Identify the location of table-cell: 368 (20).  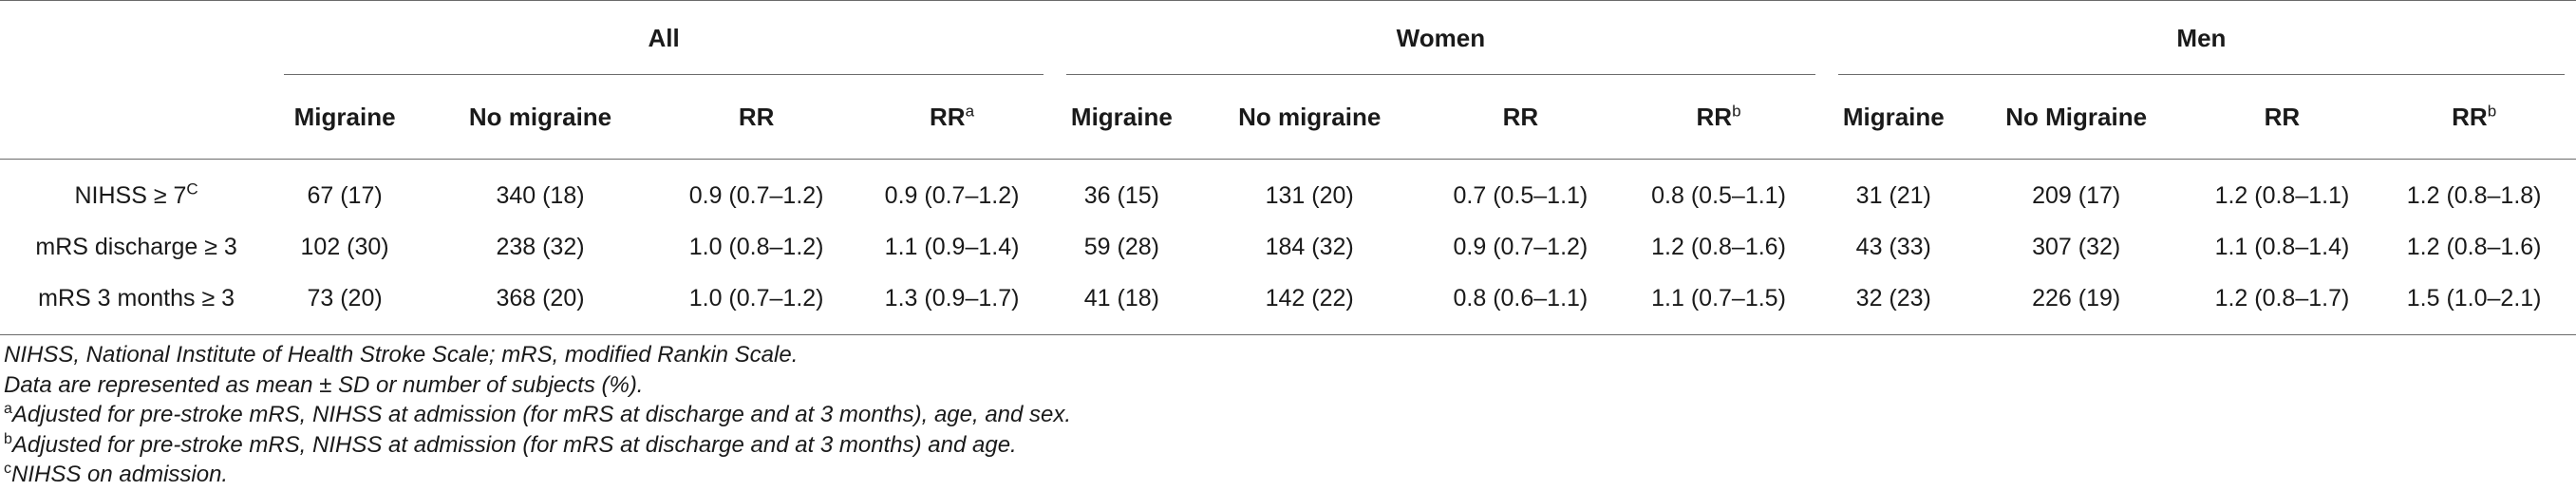
(540, 303).